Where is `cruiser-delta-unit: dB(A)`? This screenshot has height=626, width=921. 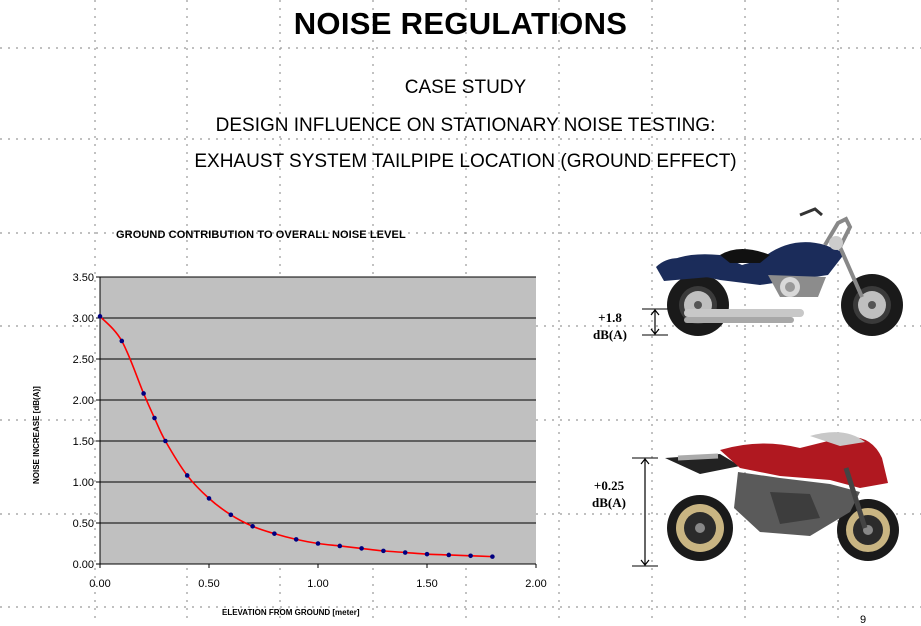
cruiser-delta-unit: dB(A) is located at coordinates (610, 334).